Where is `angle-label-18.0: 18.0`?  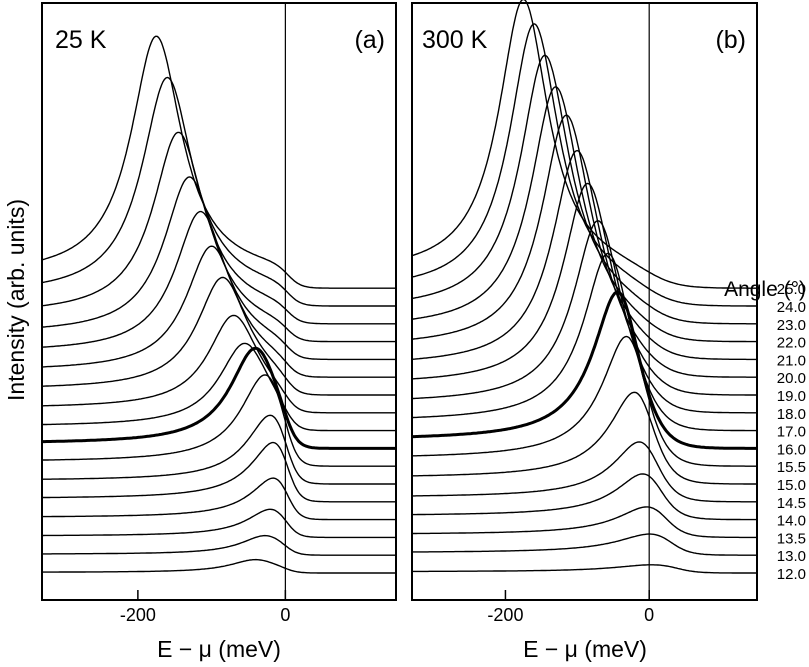
angle-label-18.0: 18.0 is located at coordinates (791, 414).